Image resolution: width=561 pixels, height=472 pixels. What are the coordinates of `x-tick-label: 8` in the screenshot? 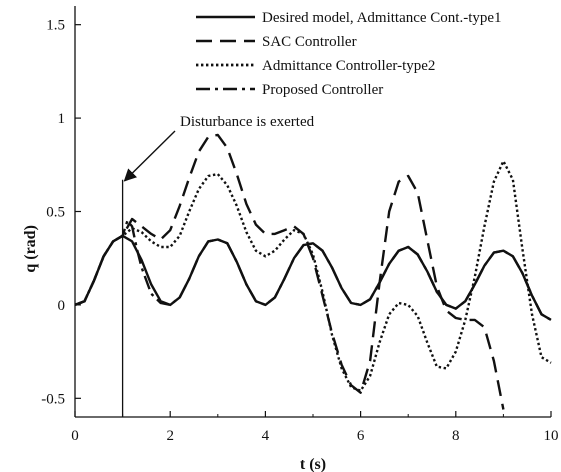 It's located at (456, 436).